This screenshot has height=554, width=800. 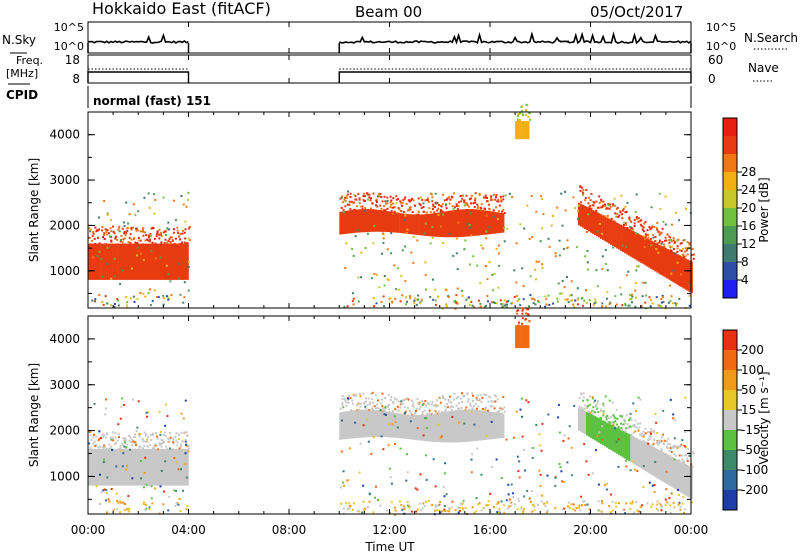 I want to click on freq-trace, so click(x=389, y=75).